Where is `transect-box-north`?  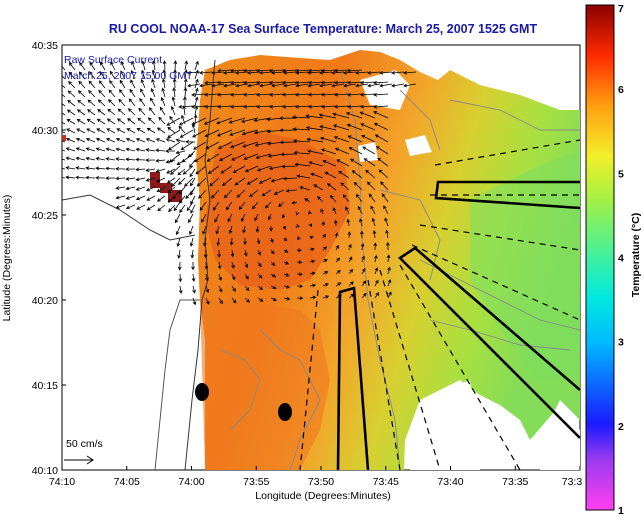
transect-box-north is located at coordinates (507, 195).